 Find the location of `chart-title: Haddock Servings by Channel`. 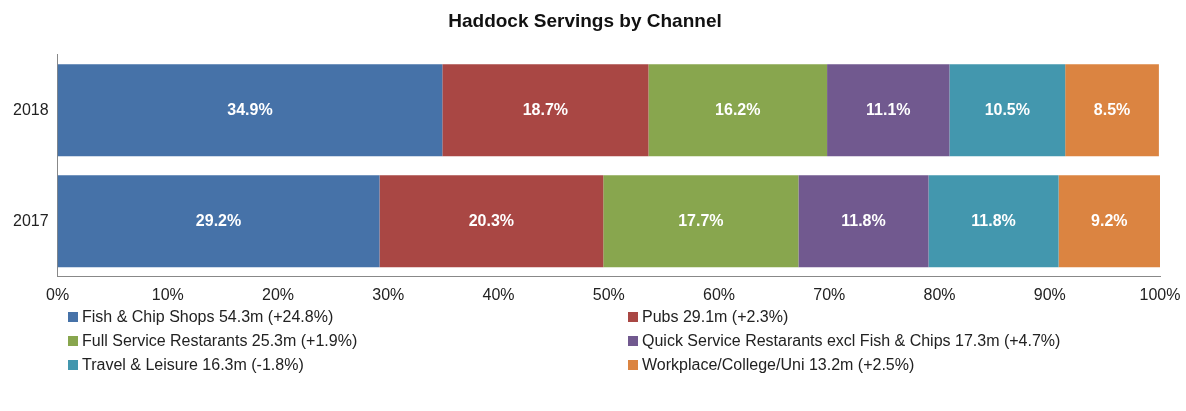

chart-title: Haddock Servings by Channel is located at coordinates (585, 20).